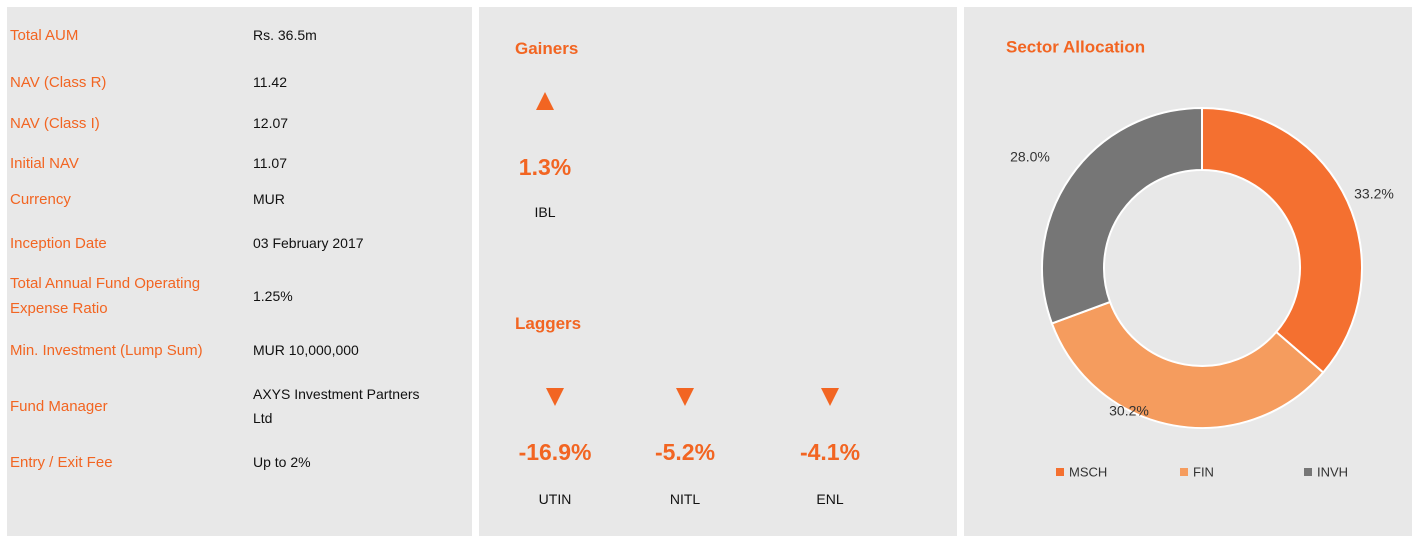  What do you see at coordinates (308, 243) in the screenshot?
I see `detail-value: 03 February 2017` at bounding box center [308, 243].